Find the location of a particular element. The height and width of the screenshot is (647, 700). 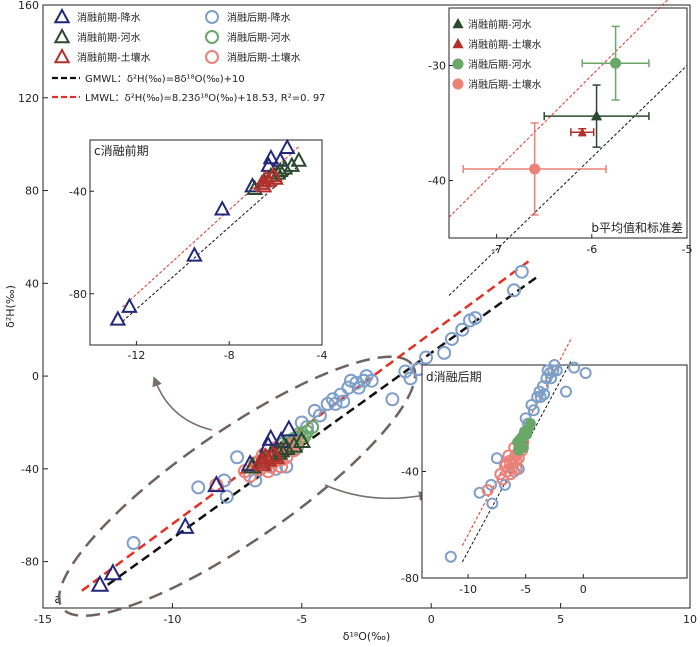

y-axis-label: δ²H(‰) is located at coordinates (10, 306).